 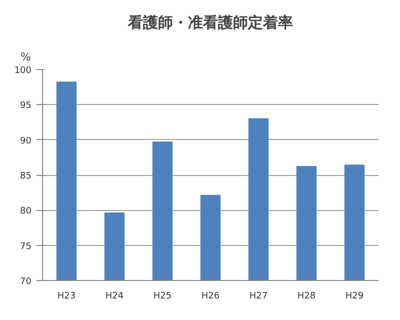 What do you see at coordinates (258, 297) in the screenshot?
I see `x-tick-label: H27` at bounding box center [258, 297].